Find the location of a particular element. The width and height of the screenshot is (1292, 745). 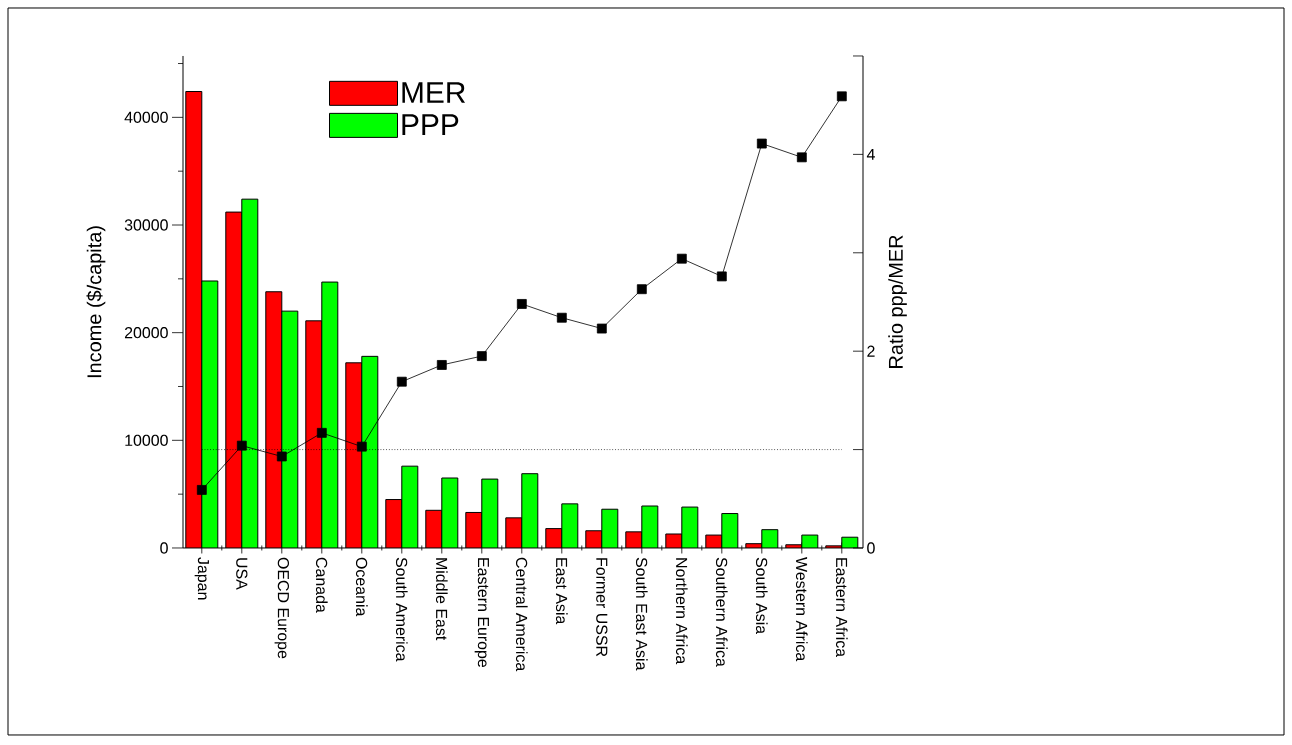

x-tick-label: USA is located at coordinates (242, 574).